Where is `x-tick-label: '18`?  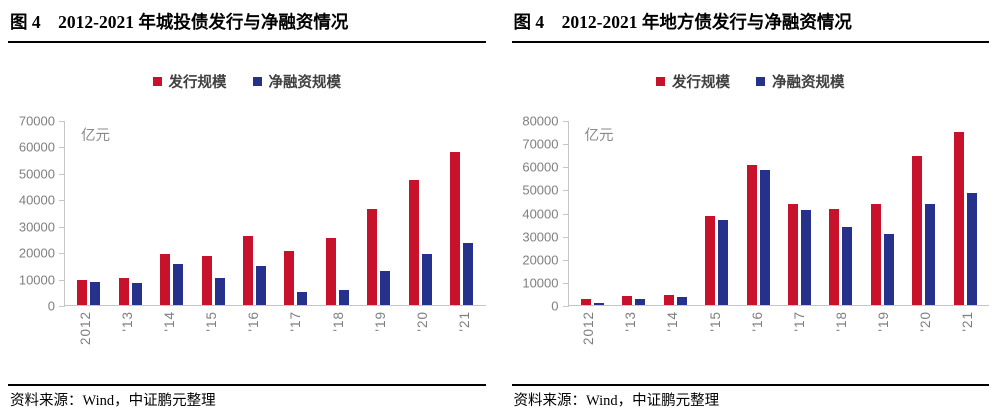 x-tick-label: '18 is located at coordinates (338, 321).